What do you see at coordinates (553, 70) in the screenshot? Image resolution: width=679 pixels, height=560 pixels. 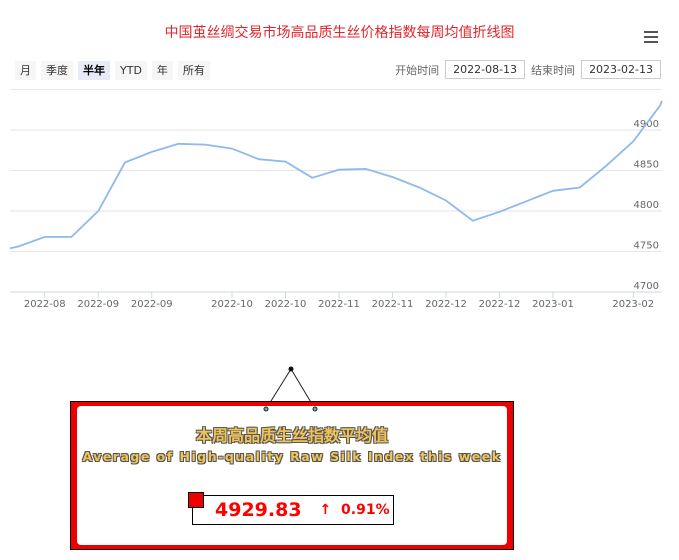 I see `end-date-label: 结束时间` at bounding box center [553, 70].